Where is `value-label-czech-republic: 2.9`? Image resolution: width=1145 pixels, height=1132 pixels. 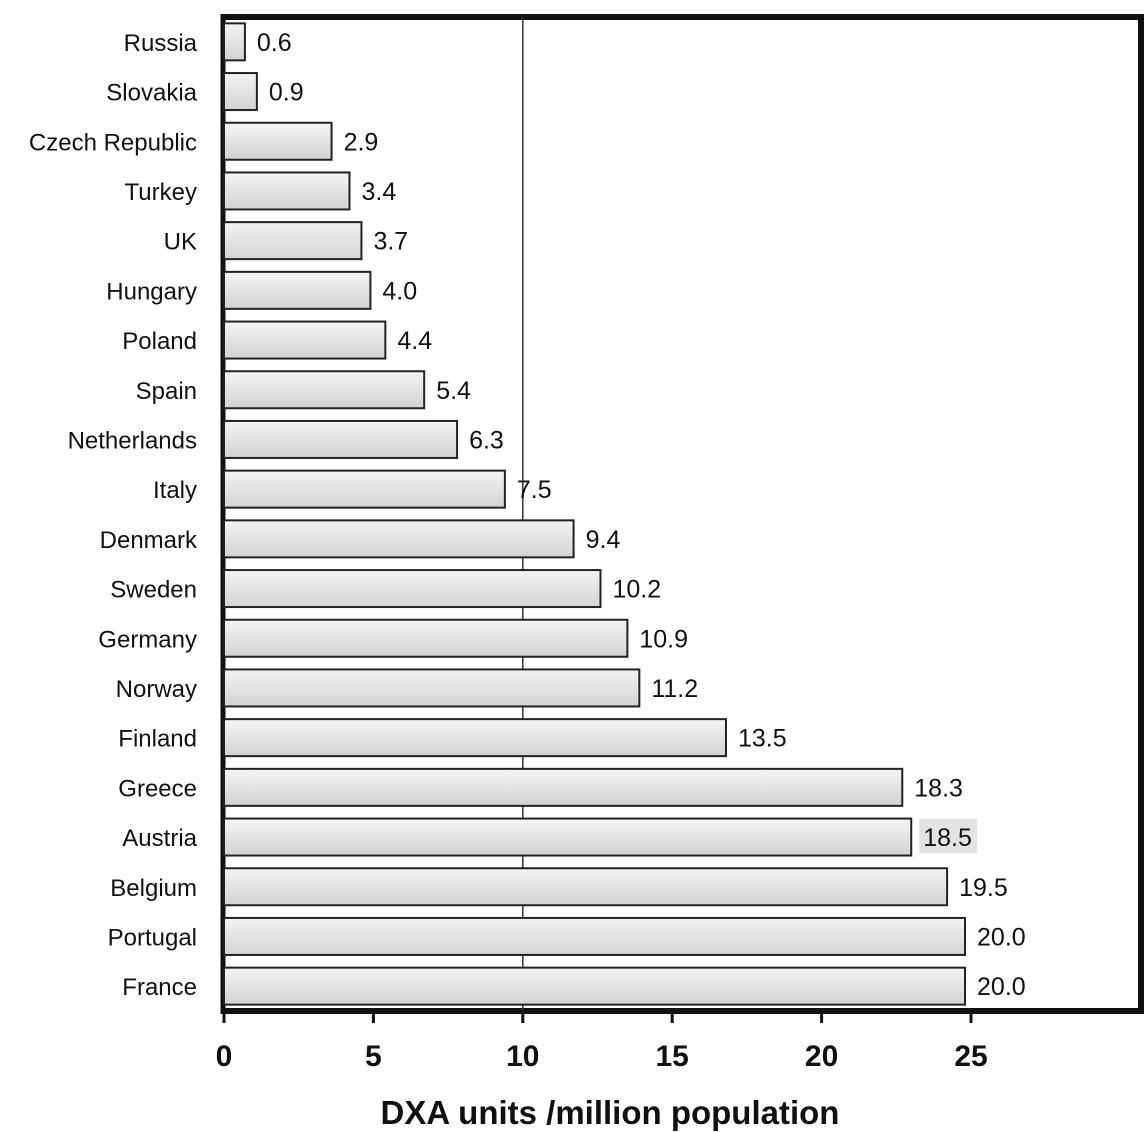
value-label-czech-republic: 2.9 is located at coordinates (361, 142).